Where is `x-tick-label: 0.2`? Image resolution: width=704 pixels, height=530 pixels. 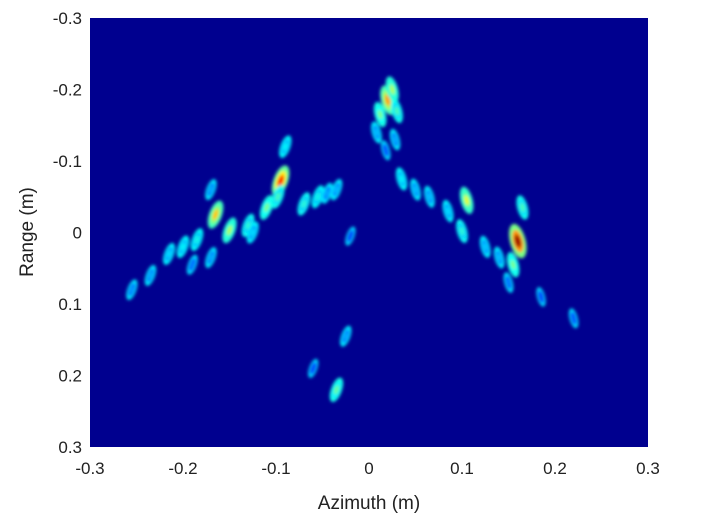 x-tick-label: 0.2 is located at coordinates (555, 468).